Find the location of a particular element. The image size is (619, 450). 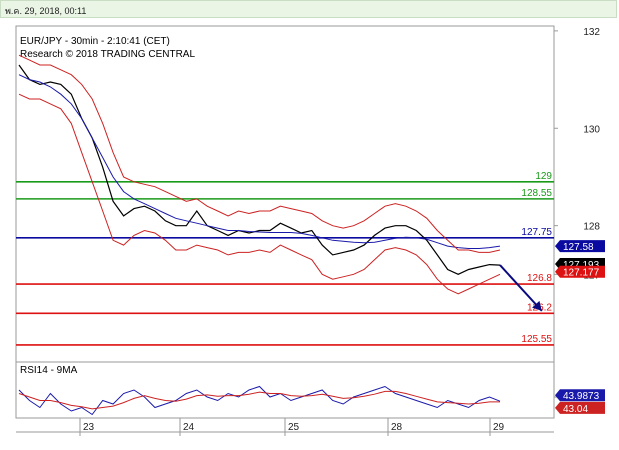

y-tick-label: 128 is located at coordinates (591, 227).